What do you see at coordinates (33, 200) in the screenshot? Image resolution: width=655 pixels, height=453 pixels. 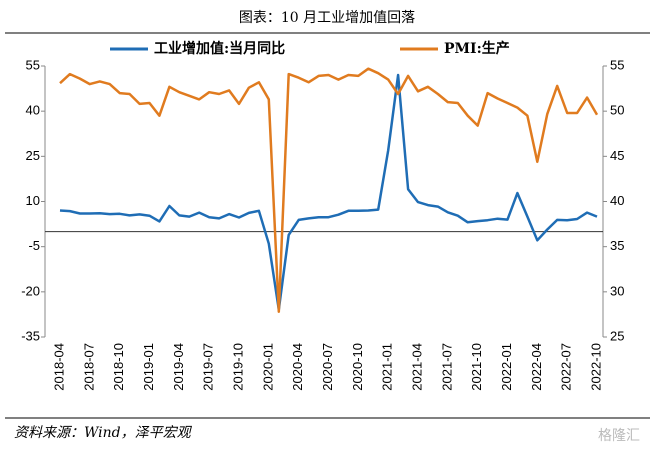 I see `y-tick-label: 10` at bounding box center [33, 200].